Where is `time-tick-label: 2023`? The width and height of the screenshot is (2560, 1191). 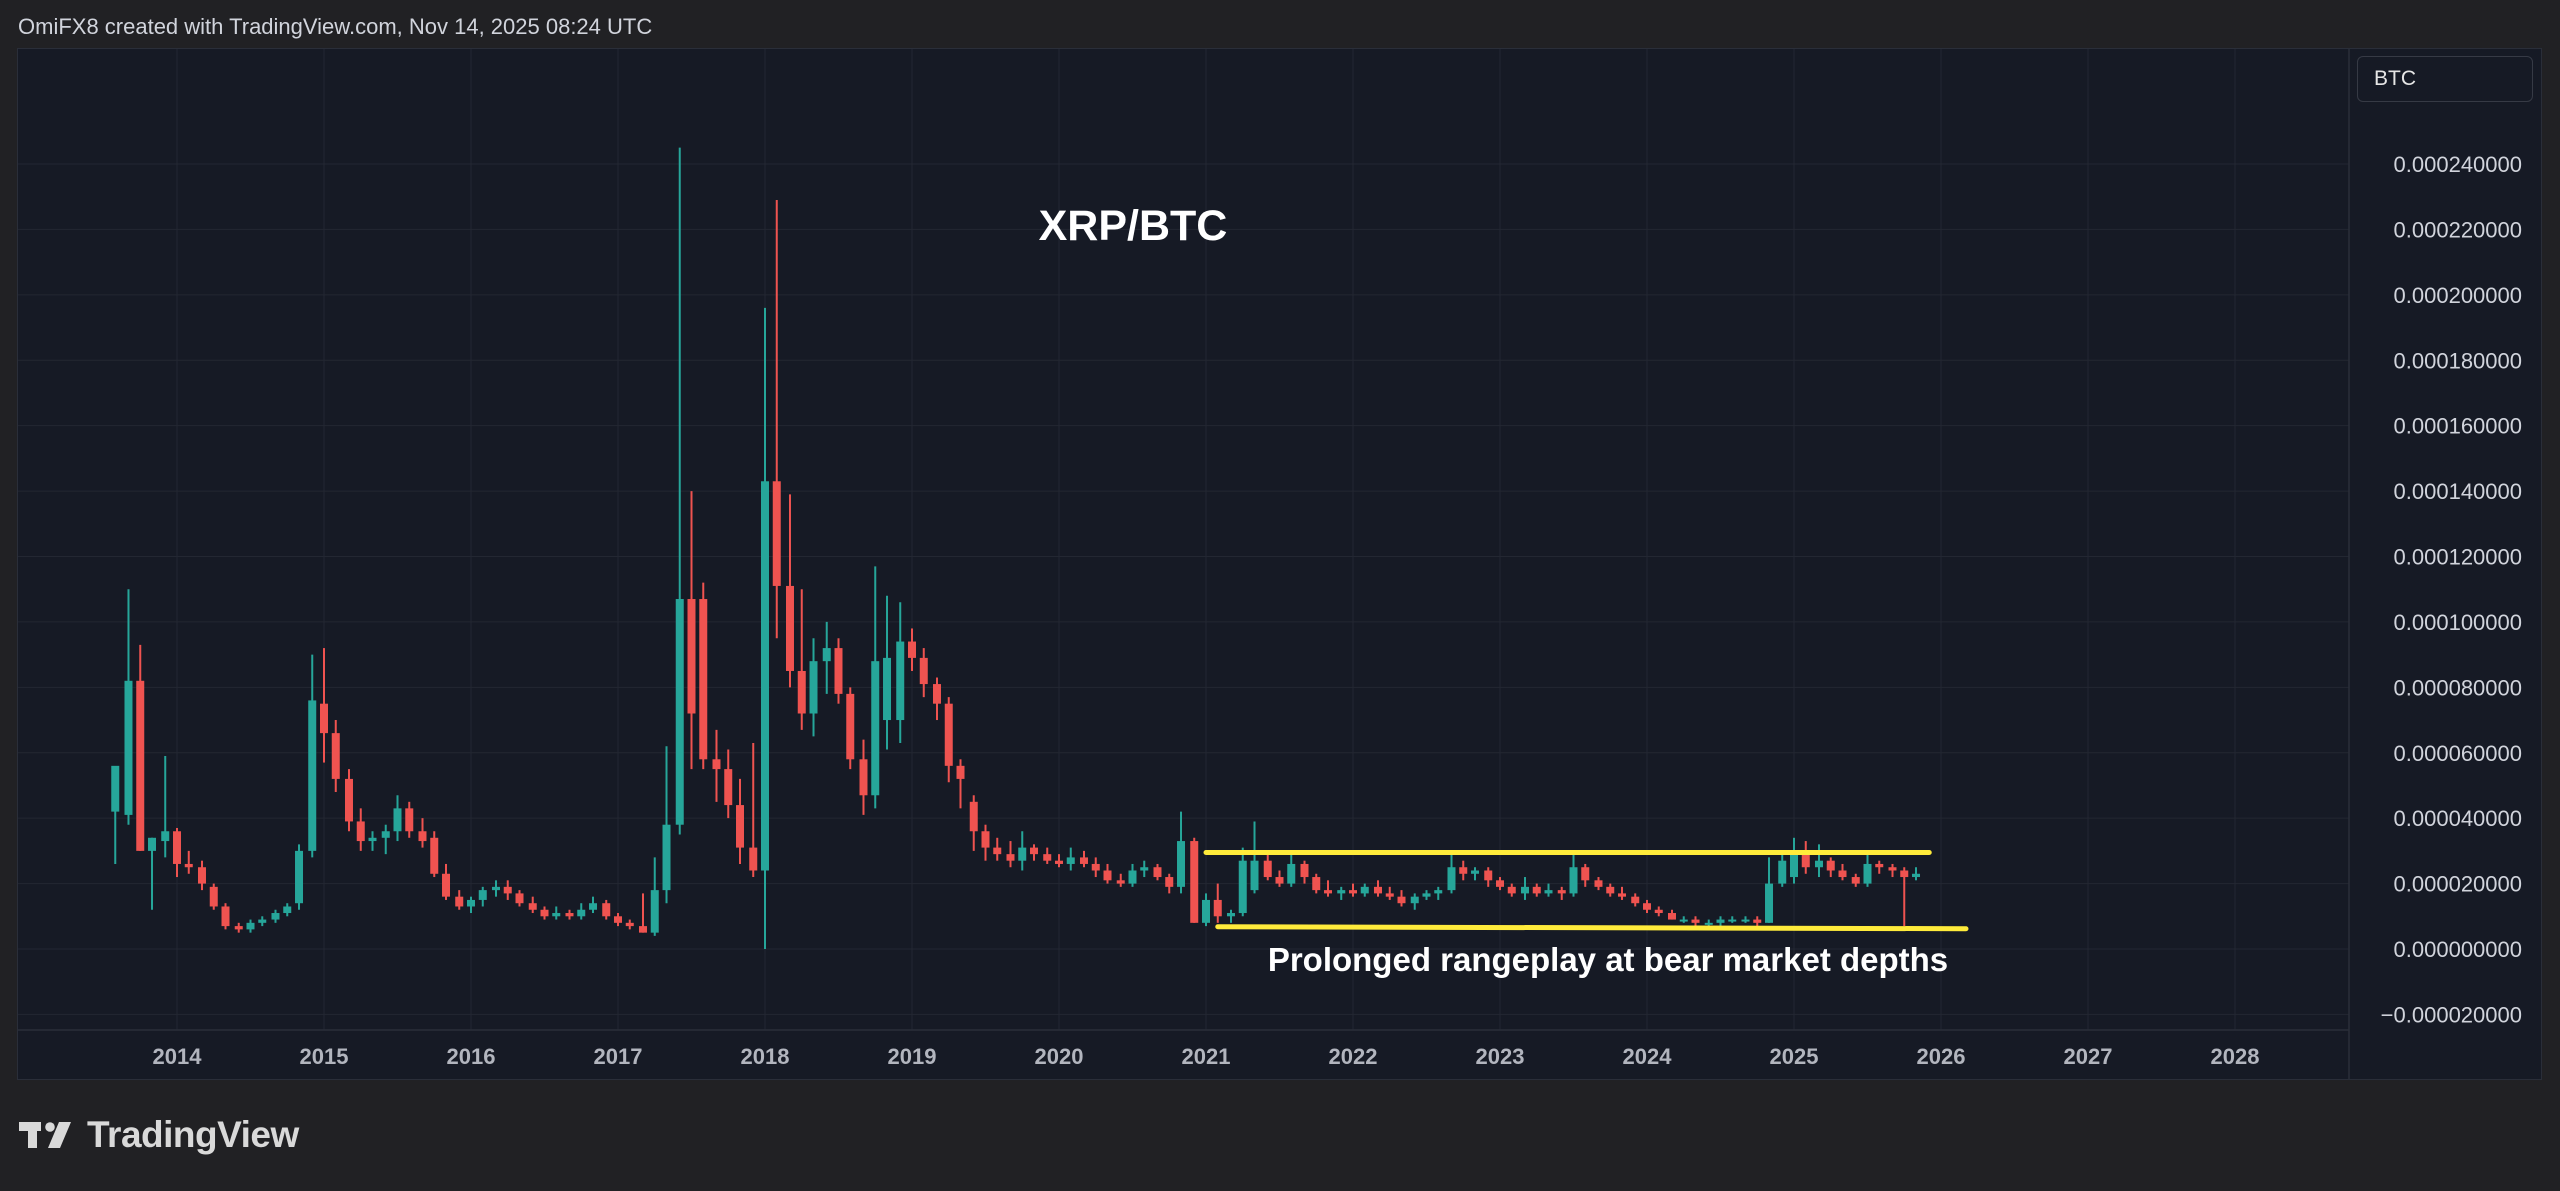 time-tick-label: 2023 is located at coordinates (1500, 1056).